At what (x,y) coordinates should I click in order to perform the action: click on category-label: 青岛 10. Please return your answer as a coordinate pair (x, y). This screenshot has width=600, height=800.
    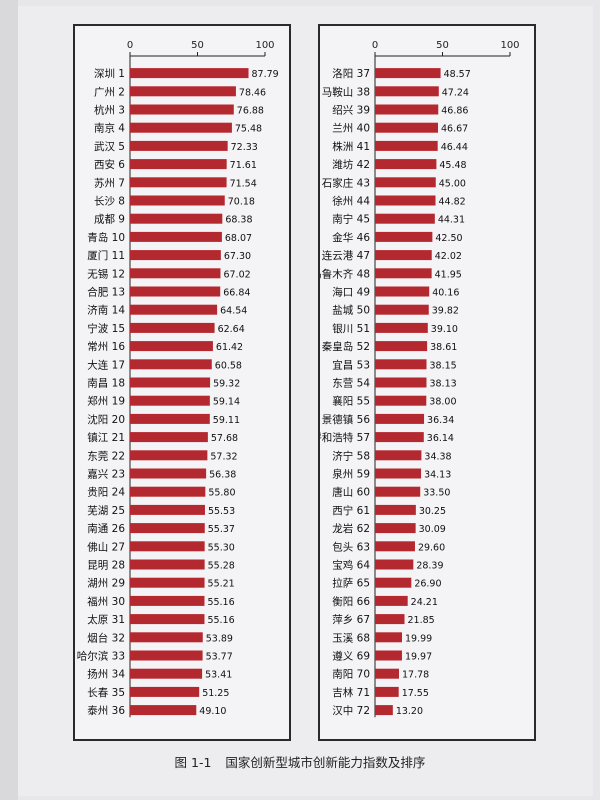
    Looking at the image, I should click on (106, 237).